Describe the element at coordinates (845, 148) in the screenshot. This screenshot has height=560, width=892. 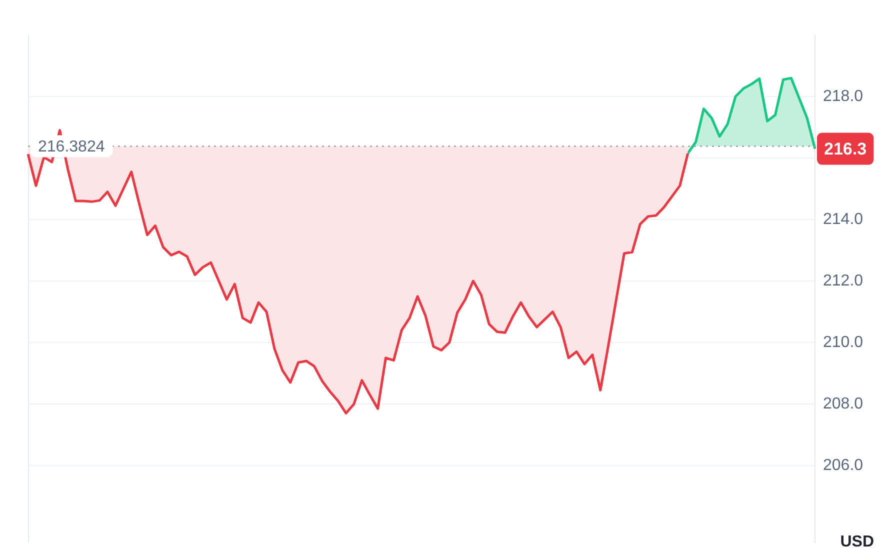
I see `data-label: 216.3` at that location.